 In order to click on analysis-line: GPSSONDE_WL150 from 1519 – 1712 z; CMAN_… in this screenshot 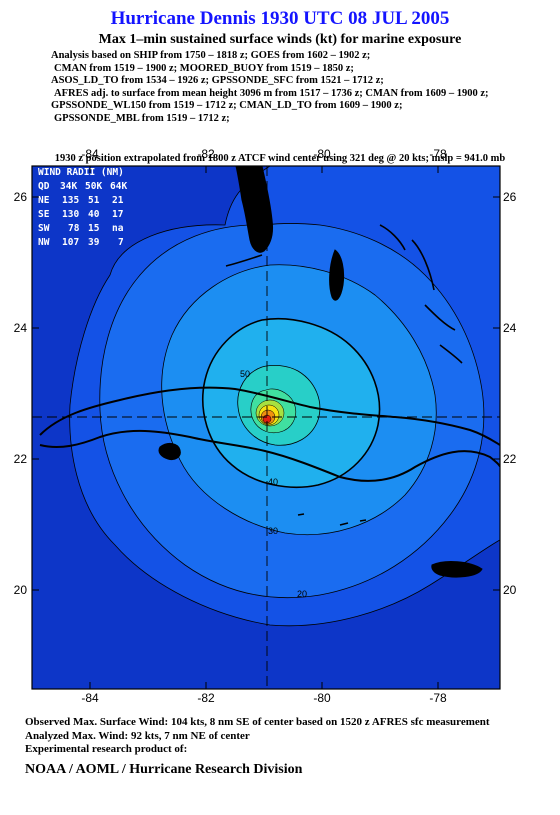, I will do `click(227, 106)`.